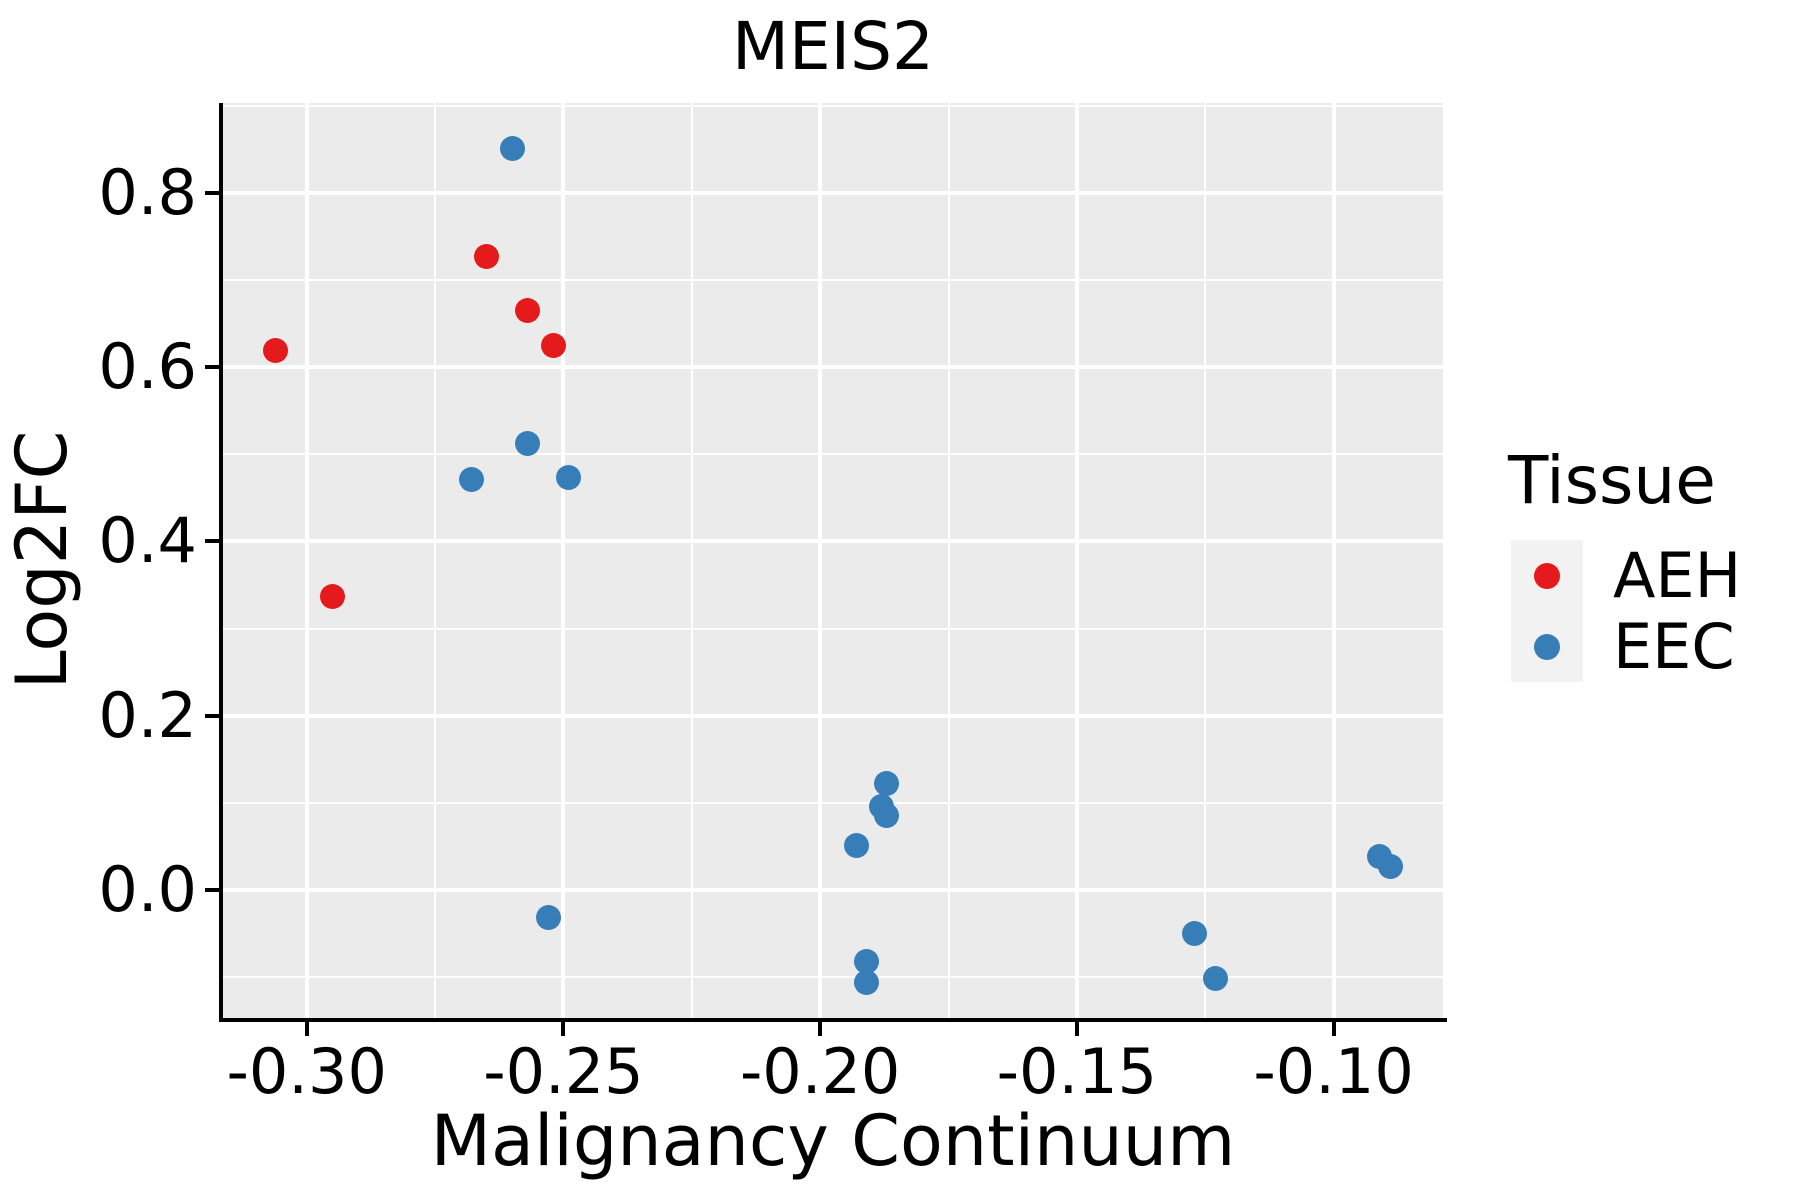  I want to click on x-tick-label: -0.10, so click(1333, 1071).